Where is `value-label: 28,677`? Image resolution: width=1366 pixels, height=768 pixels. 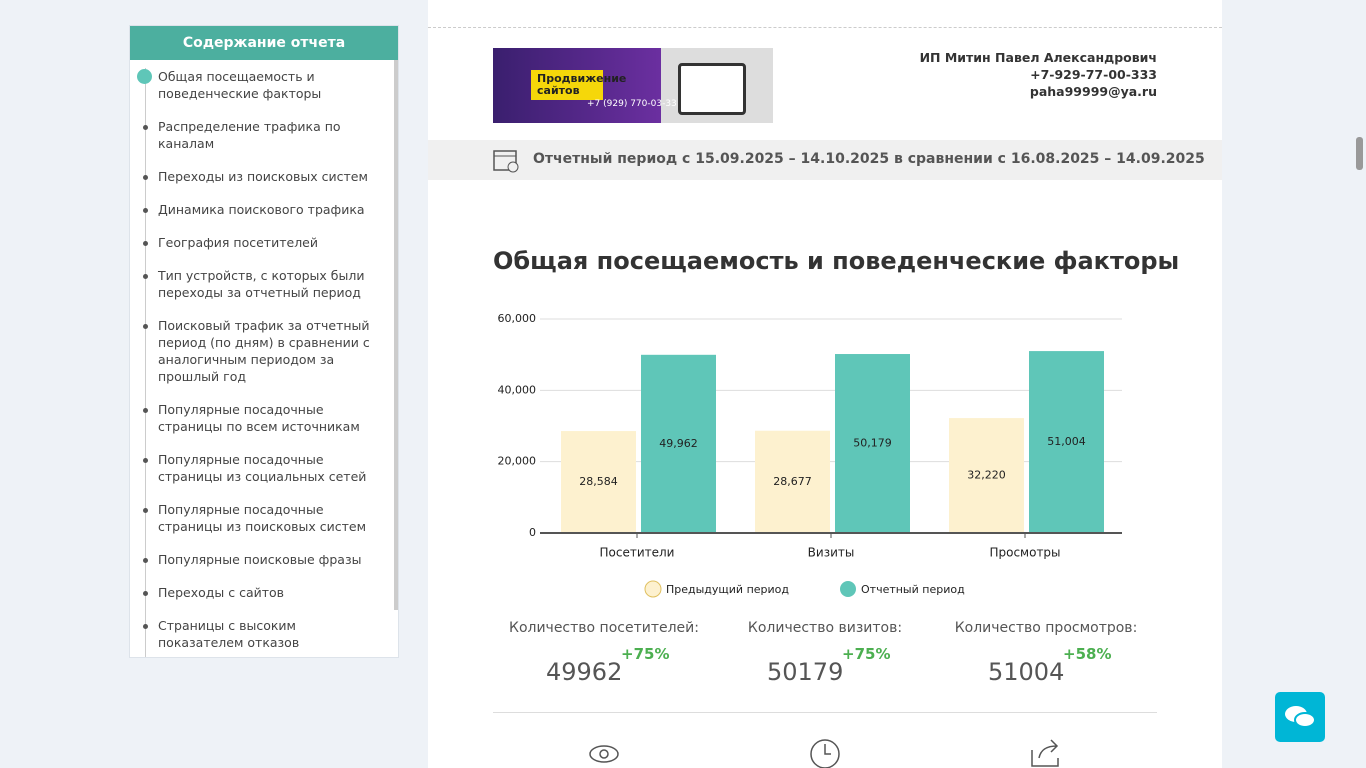 value-label: 28,677 is located at coordinates (792, 481).